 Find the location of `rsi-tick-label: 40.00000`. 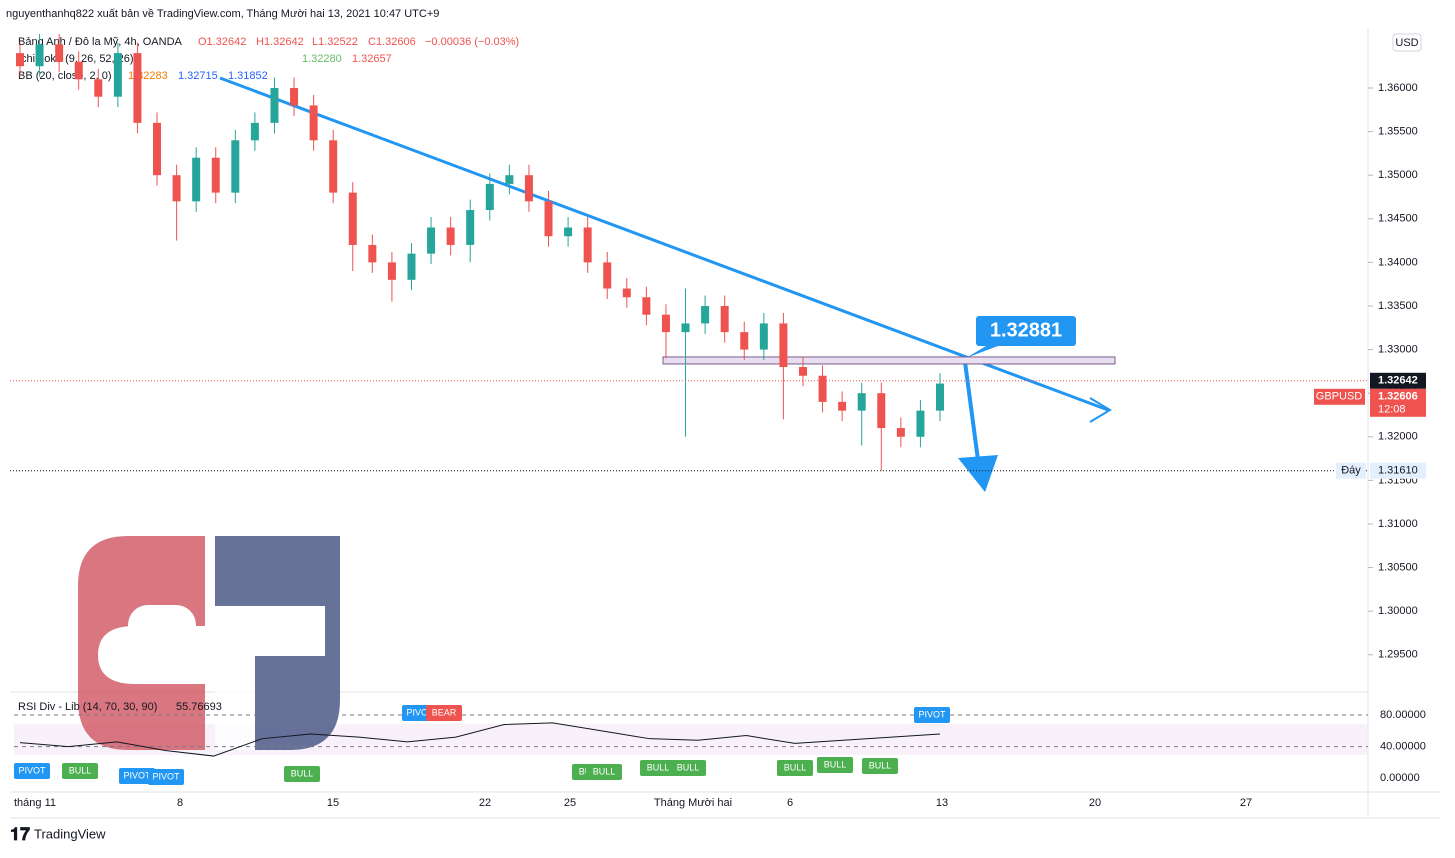

rsi-tick-label: 40.00000 is located at coordinates (1403, 746).